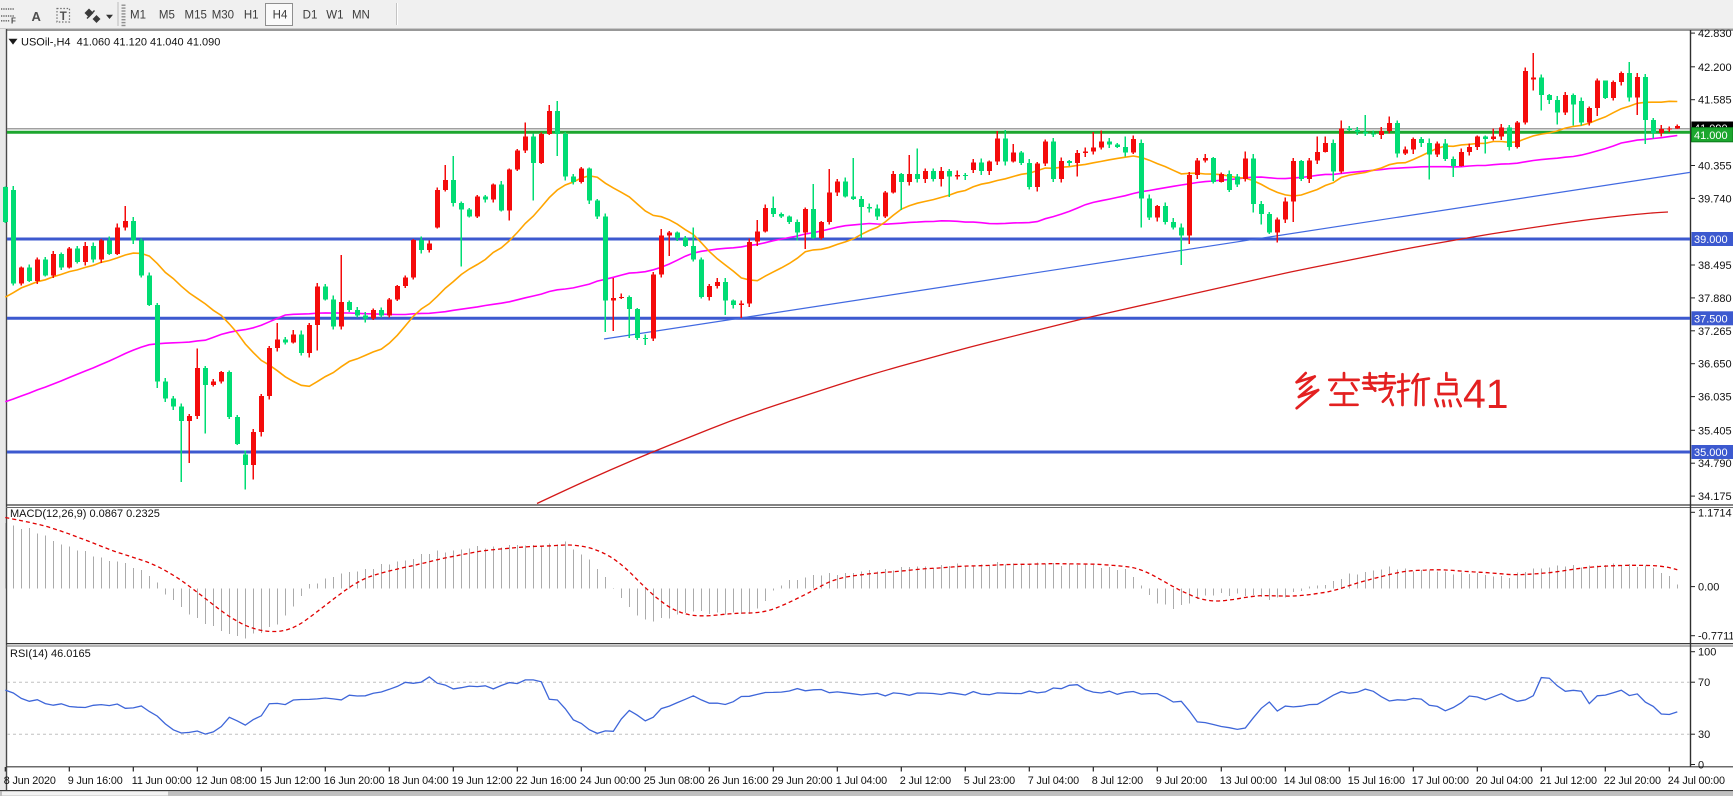 This screenshot has width=1733, height=796. I want to click on svg-text: 70, so click(1704, 683).